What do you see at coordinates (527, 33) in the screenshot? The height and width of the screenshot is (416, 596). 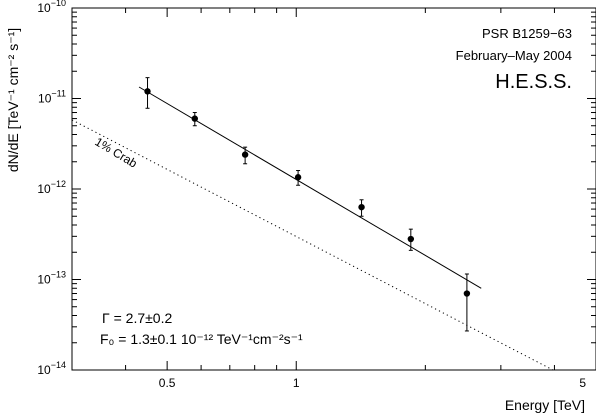 I see `source-name: PSR B1259−63` at bounding box center [527, 33].